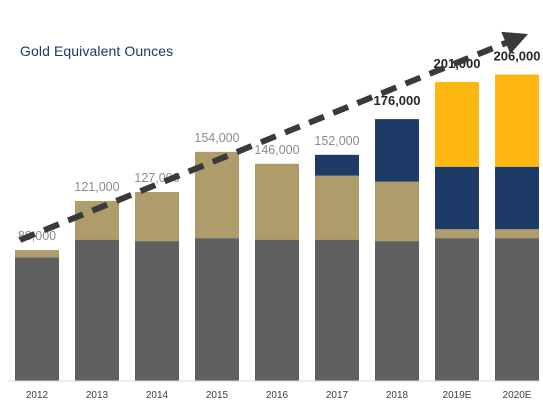 This screenshot has height=413, width=543. Describe the element at coordinates (336, 141) in the screenshot. I see `total-label-2017: 152,000` at that location.